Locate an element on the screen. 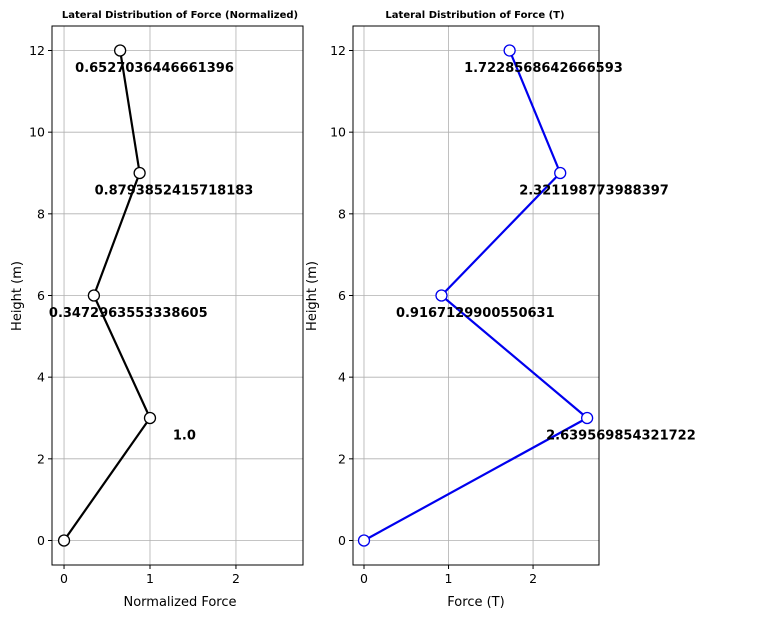 This screenshot has height=618, width=769. data-label: 0.6527036446661396 is located at coordinates (154, 68).